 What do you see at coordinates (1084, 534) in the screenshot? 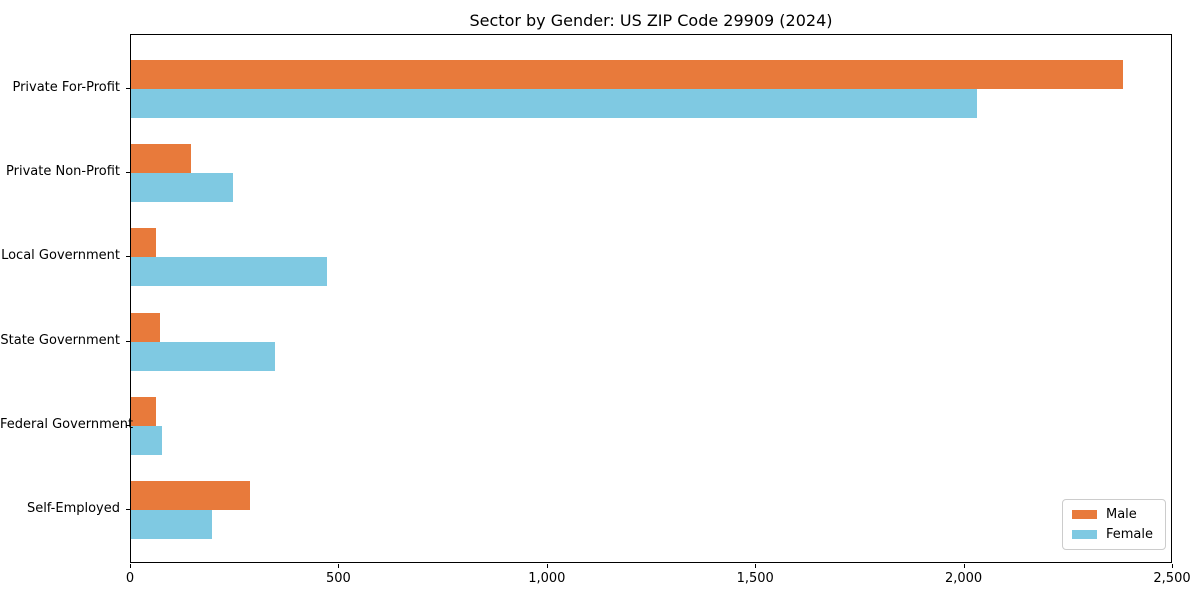
I see `female-series-swatch` at bounding box center [1084, 534].